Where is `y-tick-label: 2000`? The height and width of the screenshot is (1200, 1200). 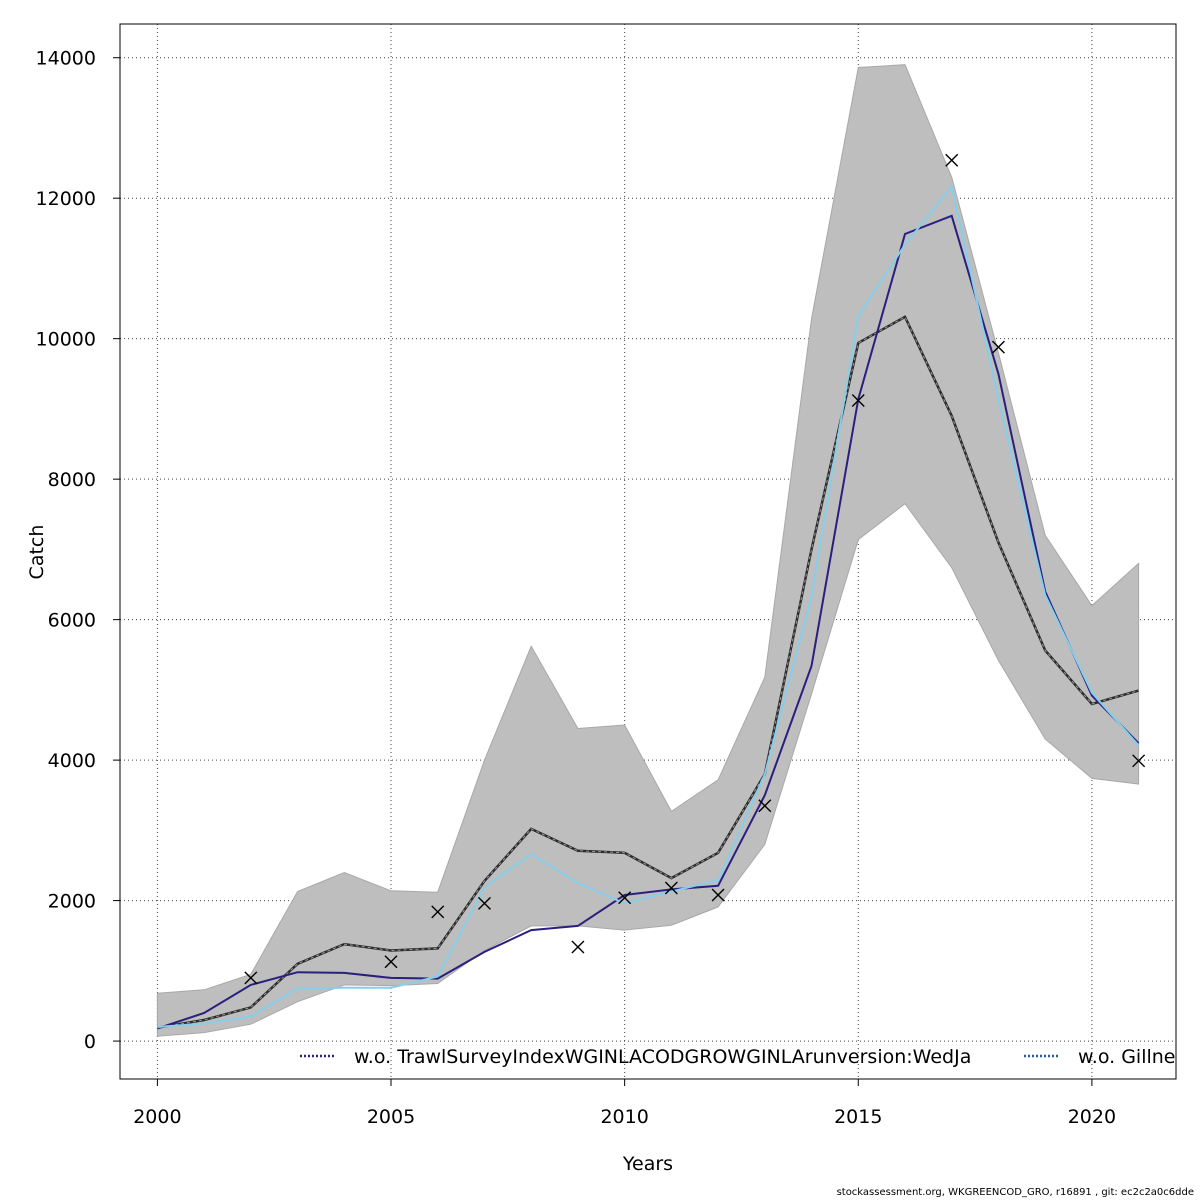 y-tick-label: 2000 is located at coordinates (72, 902).